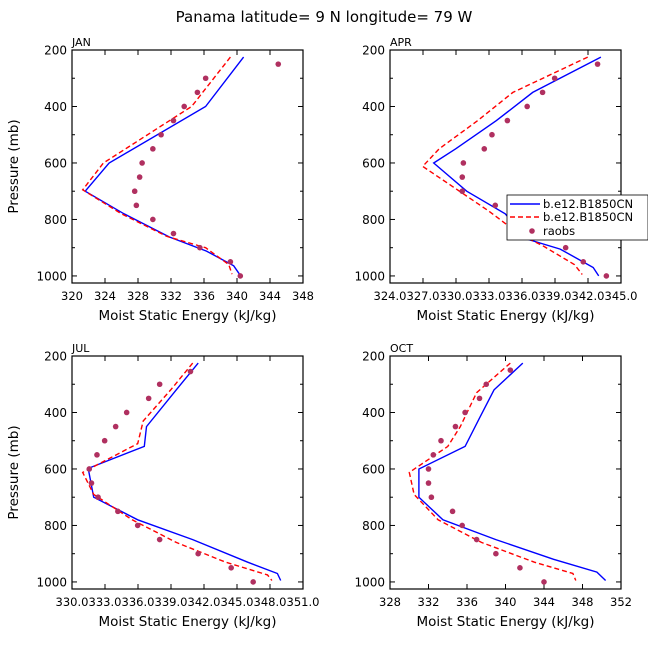 Image resolution: width=648 pixels, height=649 pixels. What do you see at coordinates (369, 276) in the screenshot?
I see `y-tick-label: 1000` at bounding box center [369, 276].